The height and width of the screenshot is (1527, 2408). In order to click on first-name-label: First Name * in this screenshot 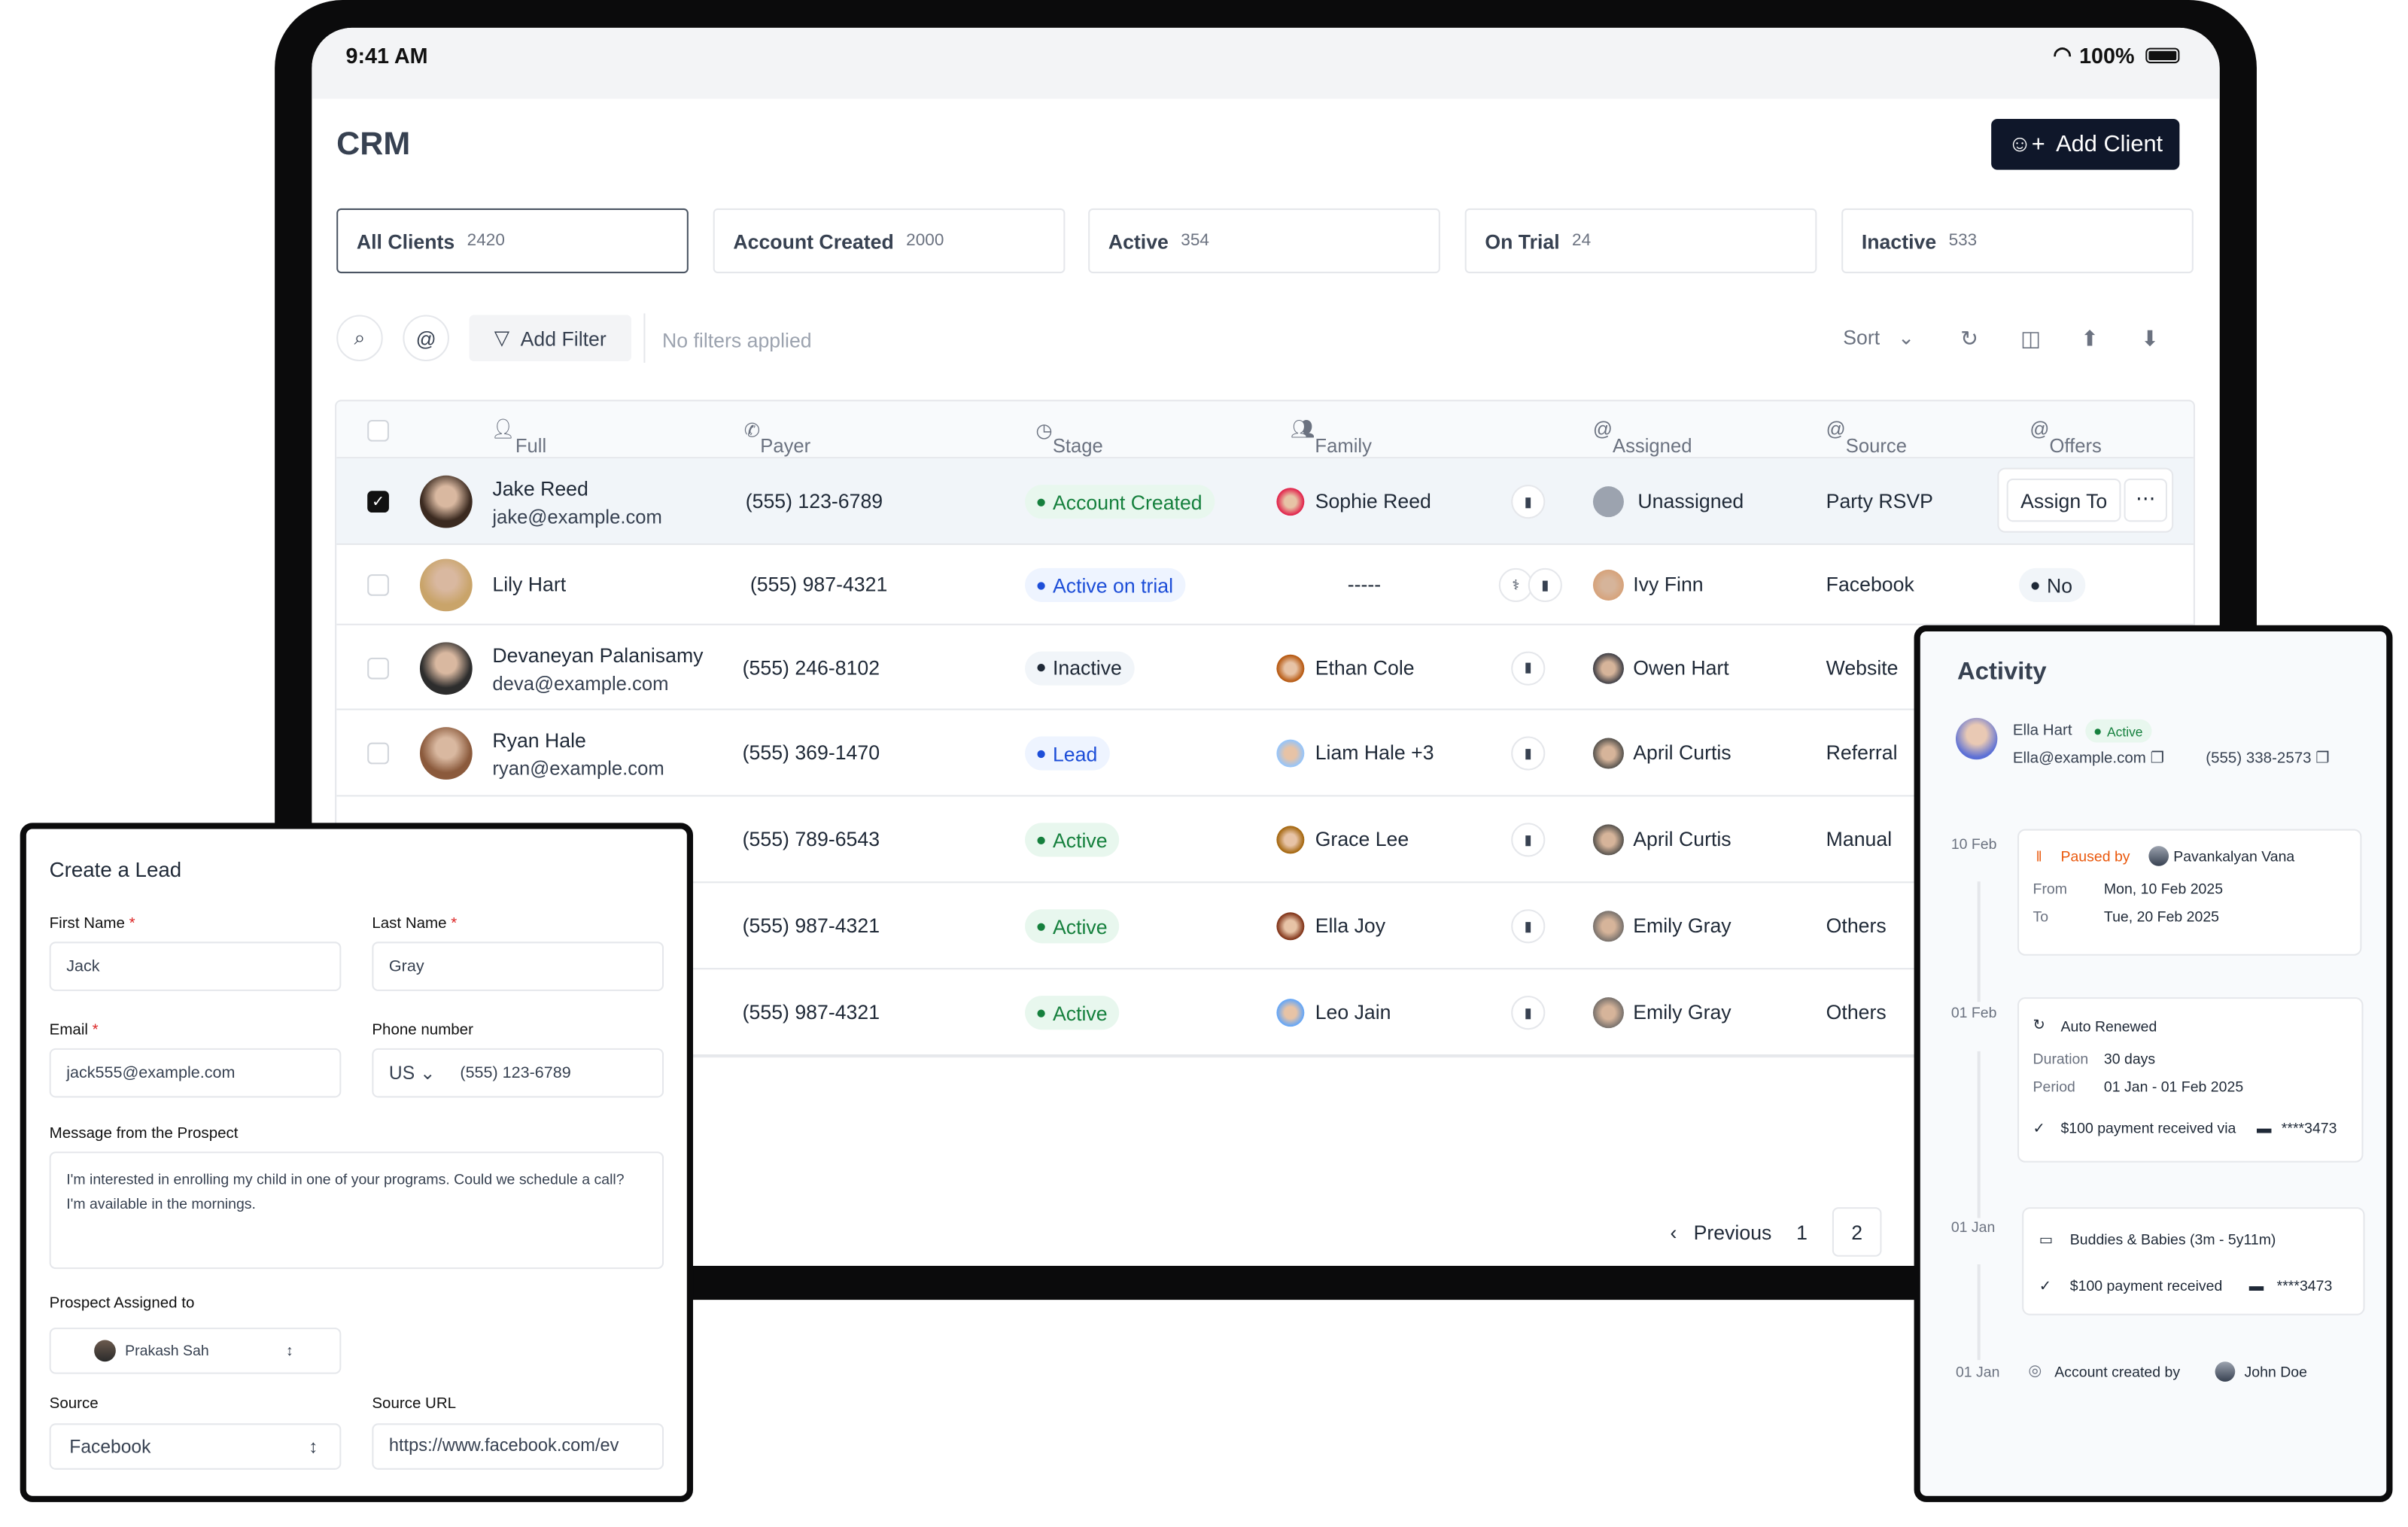, I will do `click(92, 923)`.